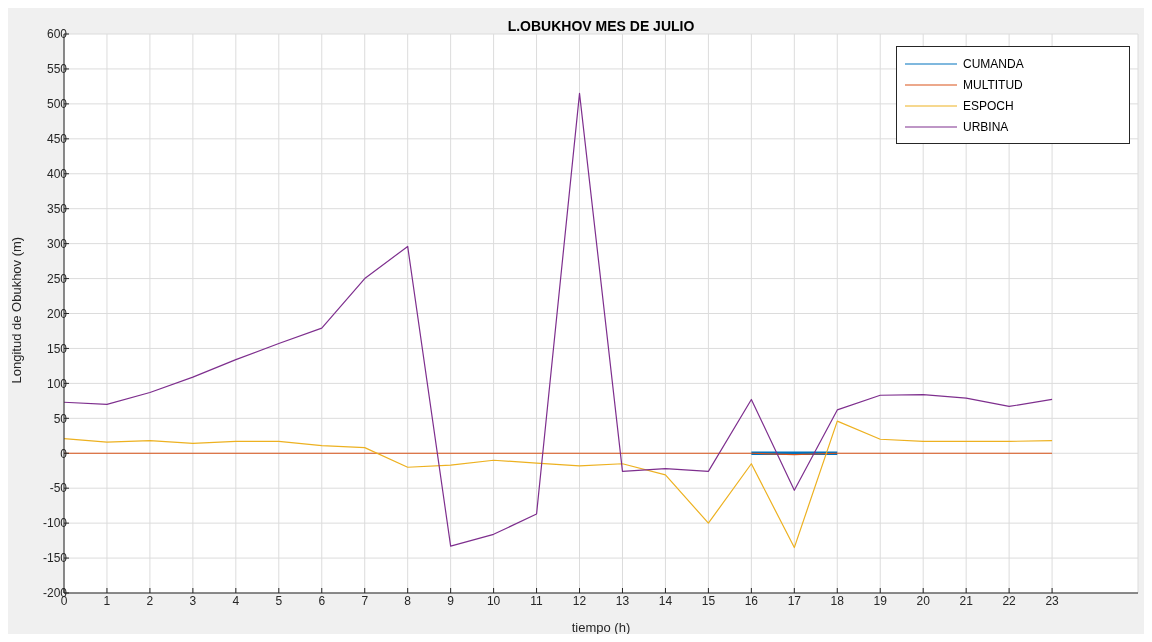  Describe the element at coordinates (150, 600) in the screenshot. I see `x-tick-label: 2` at that location.